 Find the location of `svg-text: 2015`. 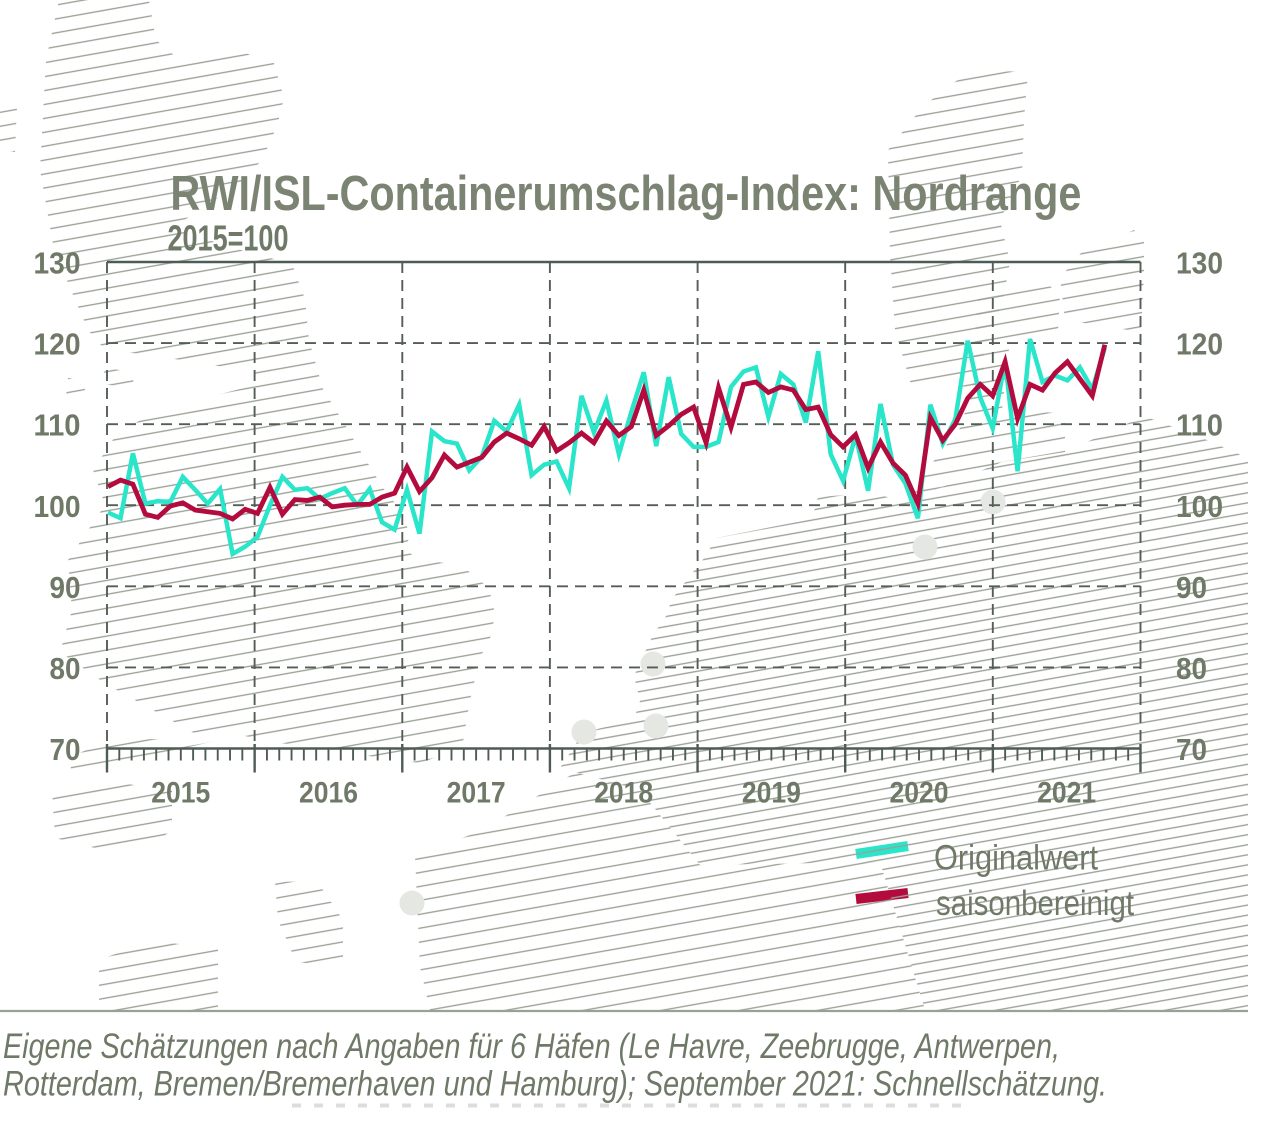

svg-text: 2015 is located at coordinates (180, 793).